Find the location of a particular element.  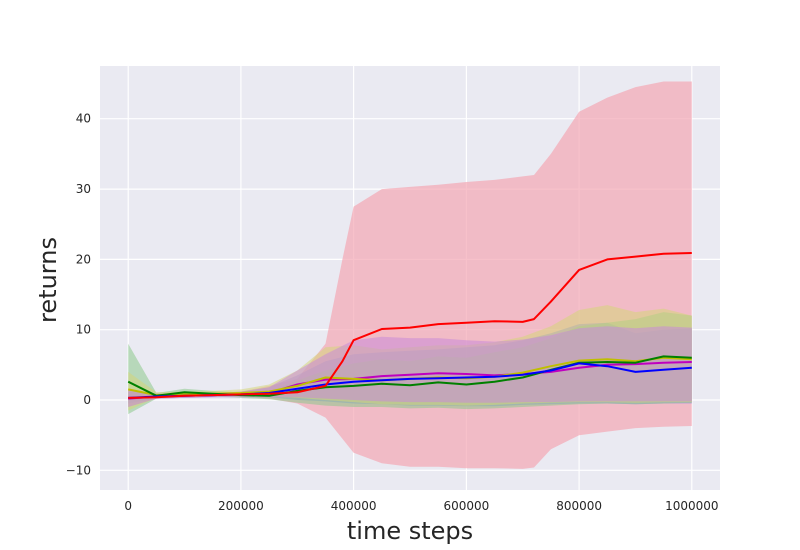

y-tick-label: 20 is located at coordinates (83, 259).